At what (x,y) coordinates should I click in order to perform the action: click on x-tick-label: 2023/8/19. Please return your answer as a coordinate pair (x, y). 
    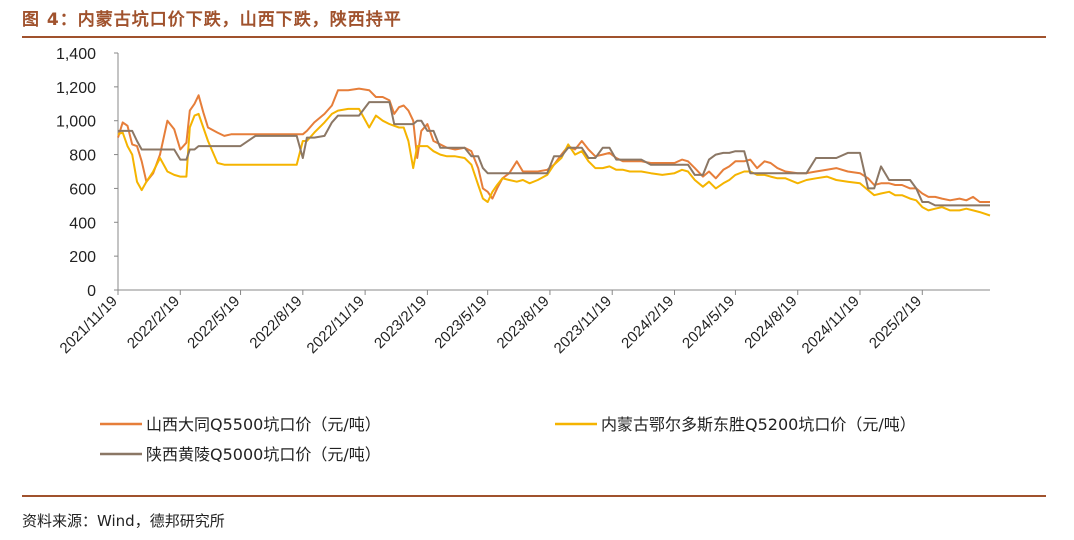
    Looking at the image, I should click on (523, 322).